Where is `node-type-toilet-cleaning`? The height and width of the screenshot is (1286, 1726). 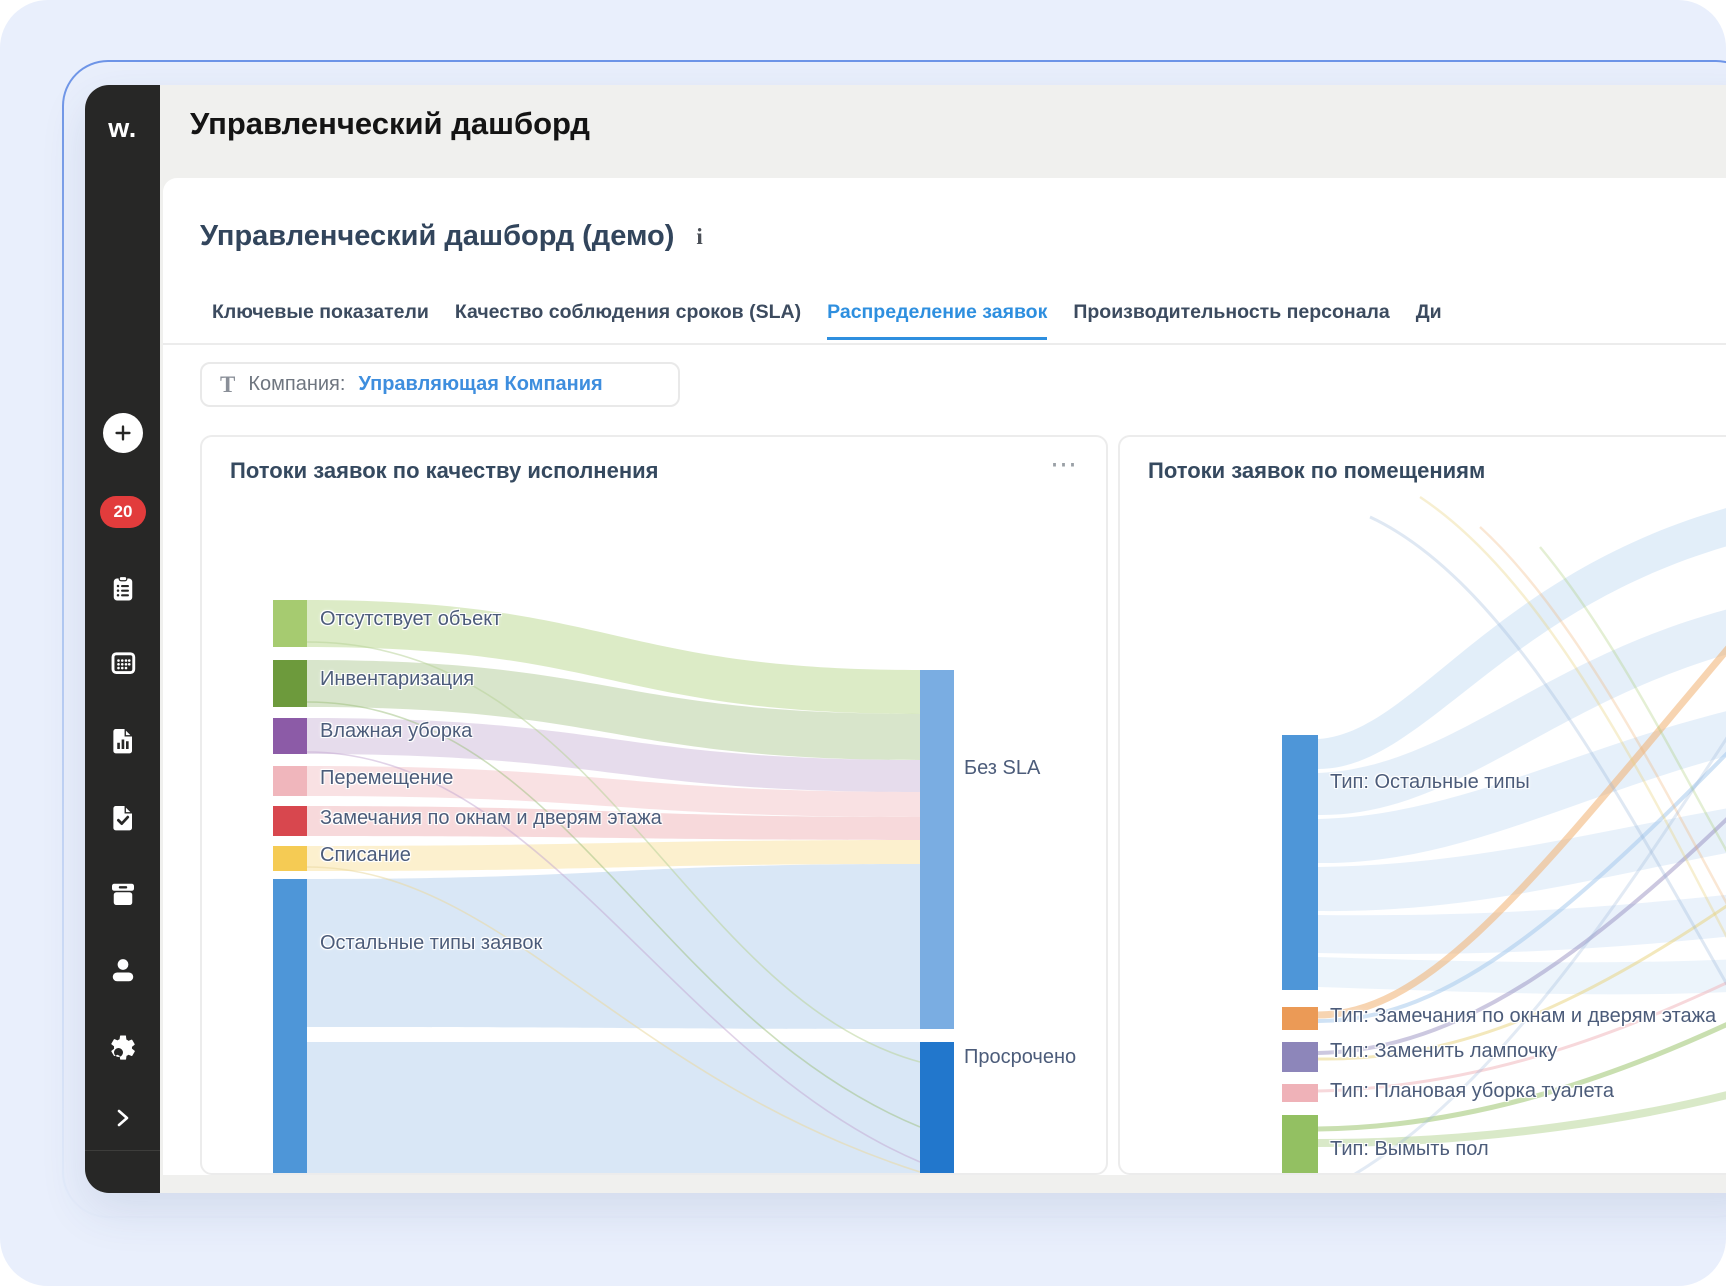 node-type-toilet-cleaning is located at coordinates (1300, 1093).